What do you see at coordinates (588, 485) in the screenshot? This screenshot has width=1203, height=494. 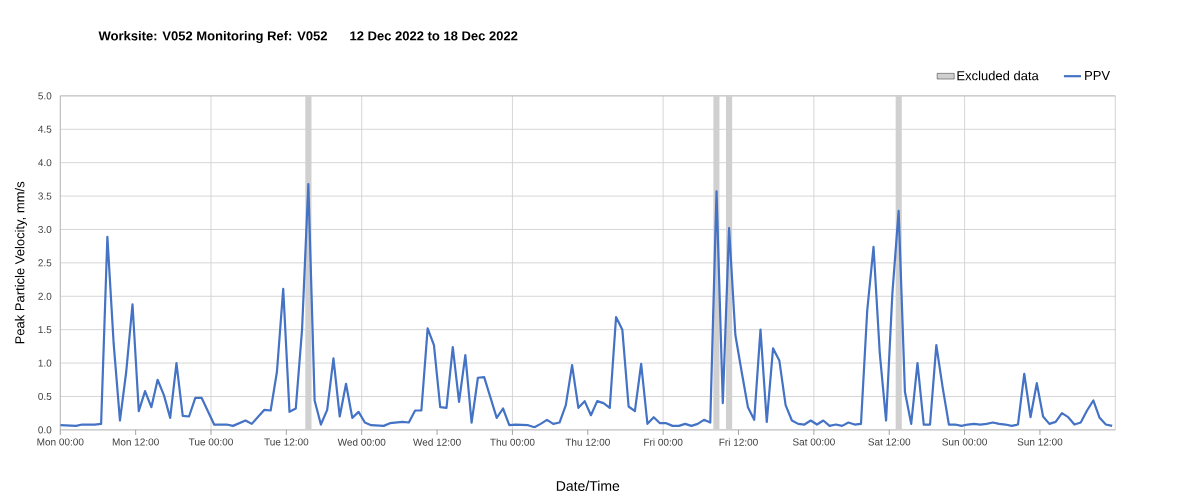 I see `x-axis-title: Date/Time` at bounding box center [588, 485].